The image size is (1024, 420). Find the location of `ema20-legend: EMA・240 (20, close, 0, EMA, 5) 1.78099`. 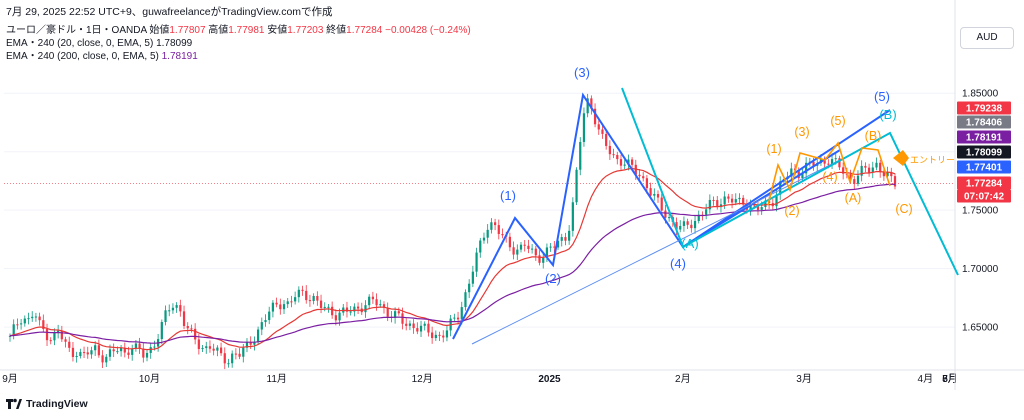

ema20-legend: EMA・240 (20, close, 0, EMA, 5) 1.78099 is located at coordinates (99, 41).